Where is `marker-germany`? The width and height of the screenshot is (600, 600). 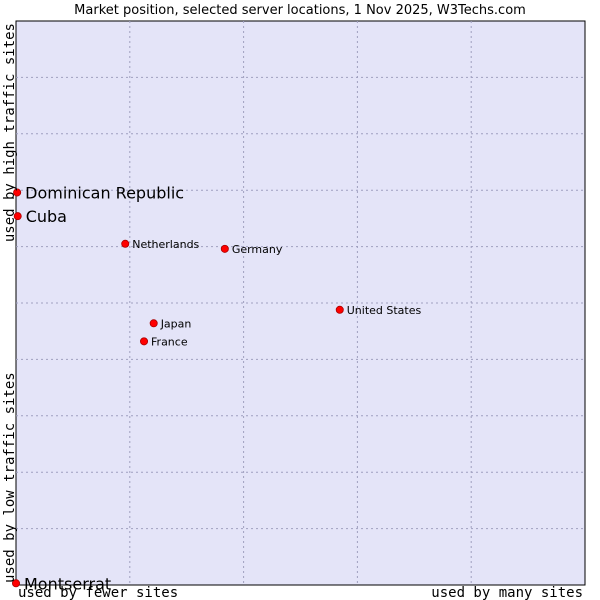 marker-germany is located at coordinates (224, 248).